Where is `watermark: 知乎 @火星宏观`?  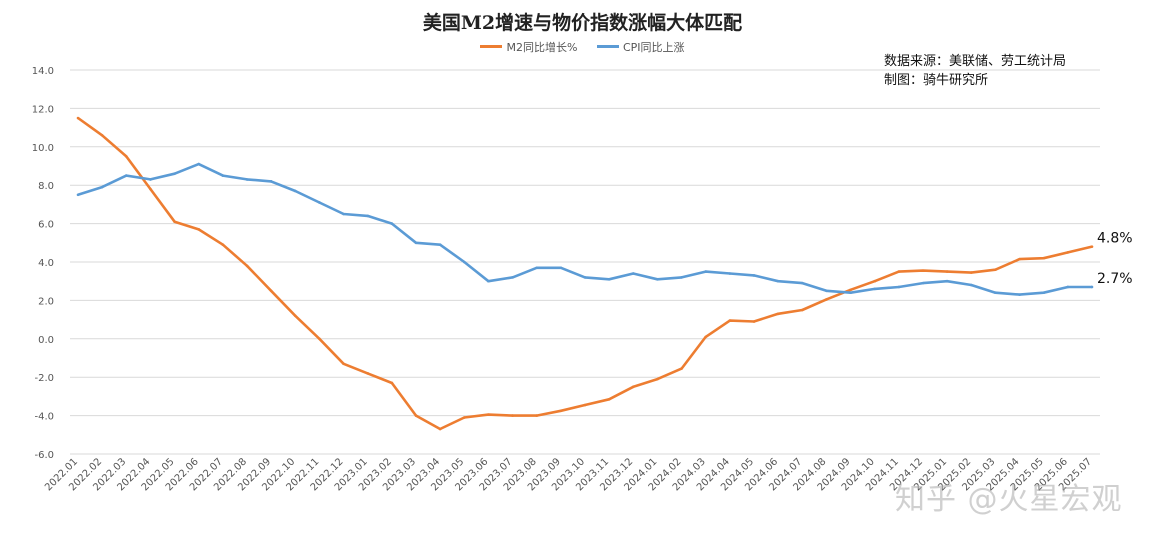 watermark: 知乎 @火星宏观 is located at coordinates (1009, 499).